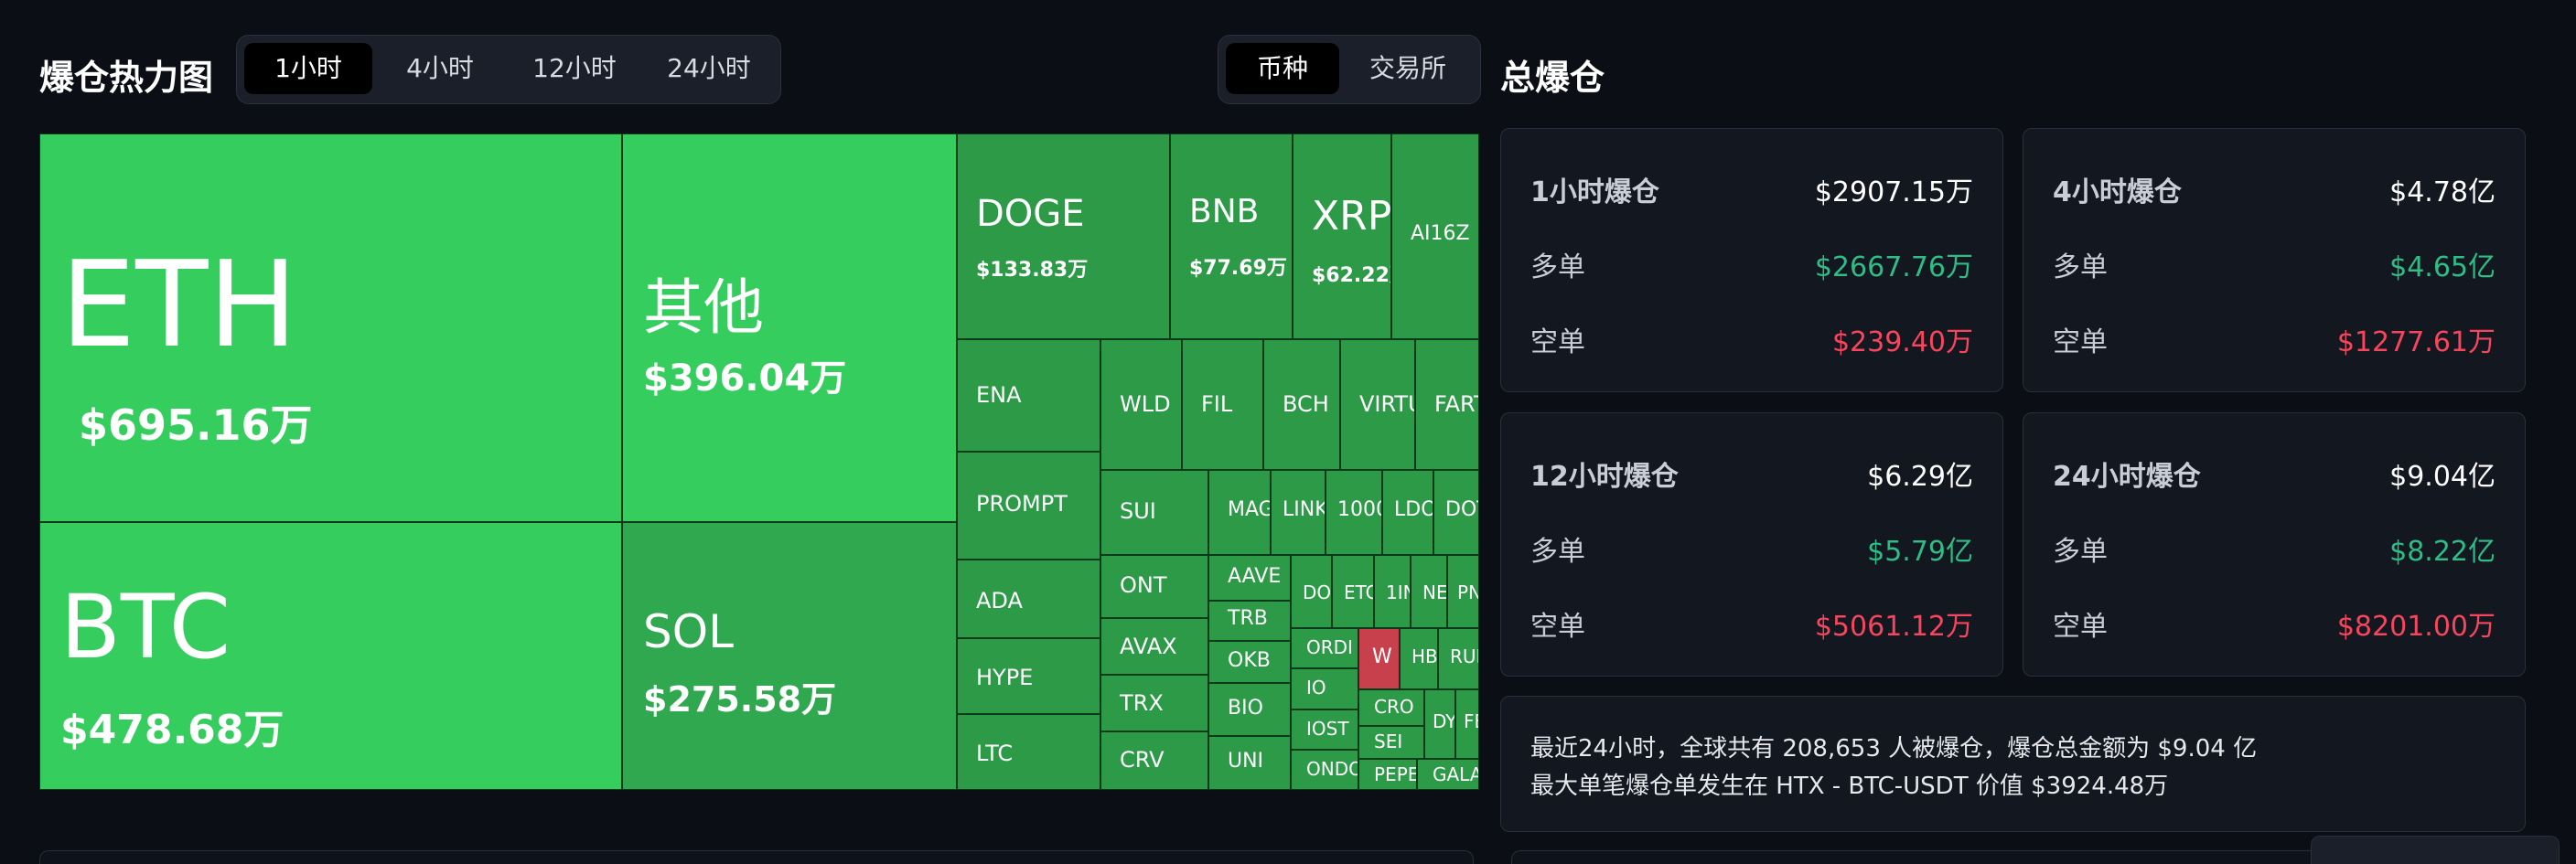 This screenshot has width=2576, height=864. Describe the element at coordinates (1557, 552) in the screenshot. I see `long-label: 多单` at that location.